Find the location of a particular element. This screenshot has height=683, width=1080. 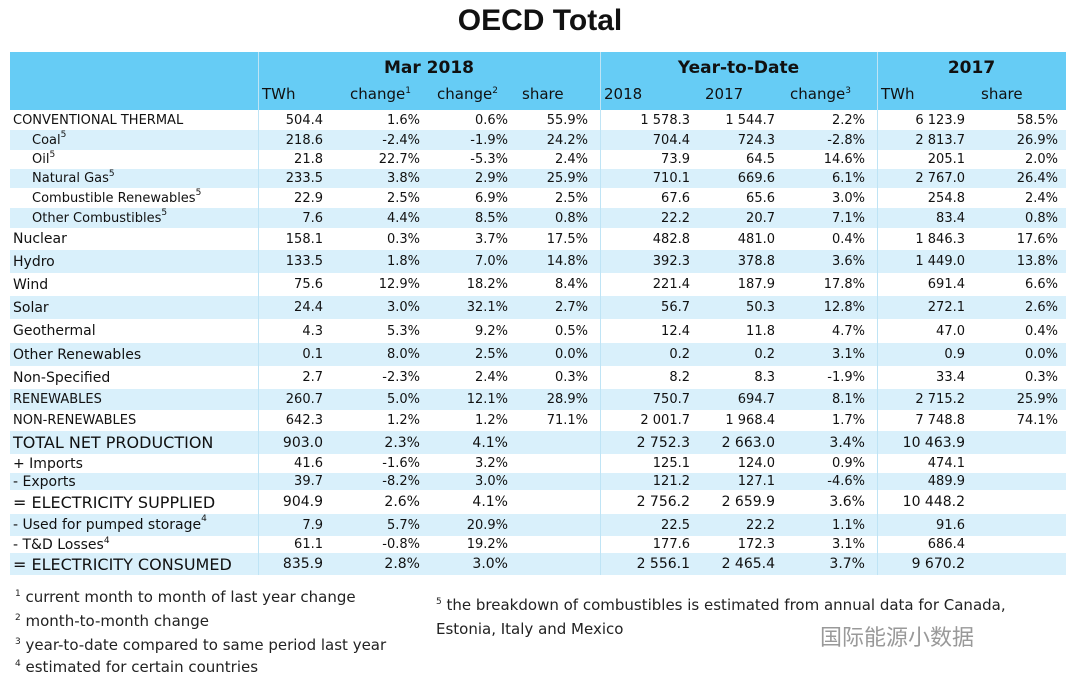

cell: 1.2% is located at coordinates (491, 420).